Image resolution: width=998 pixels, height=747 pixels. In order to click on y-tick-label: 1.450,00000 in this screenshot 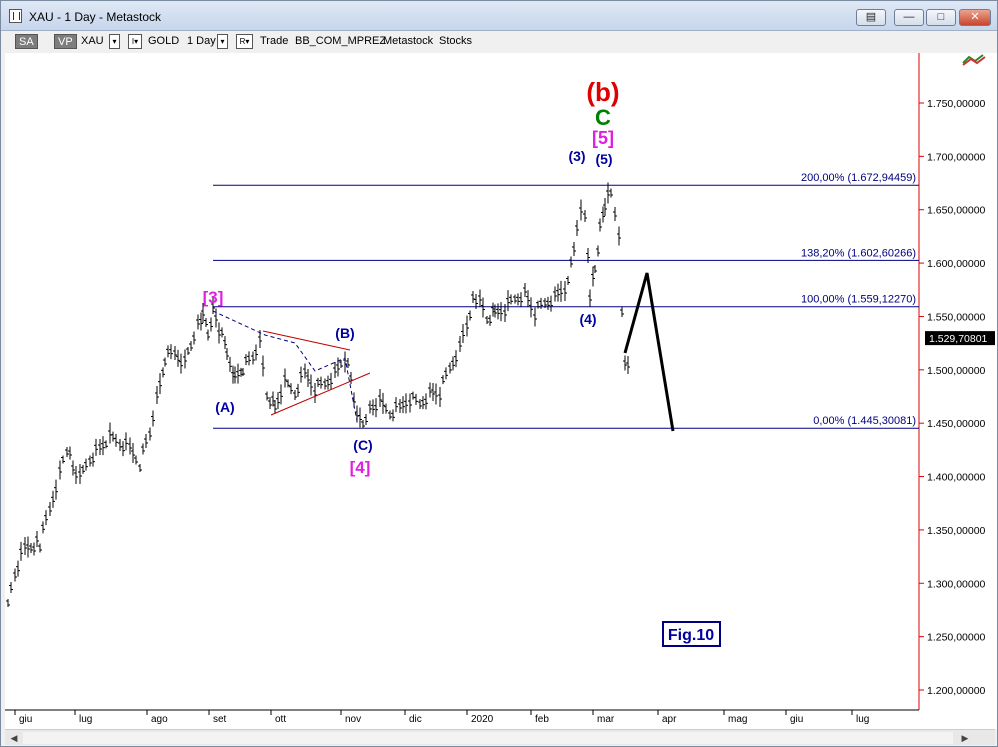, I will do `click(956, 424)`.